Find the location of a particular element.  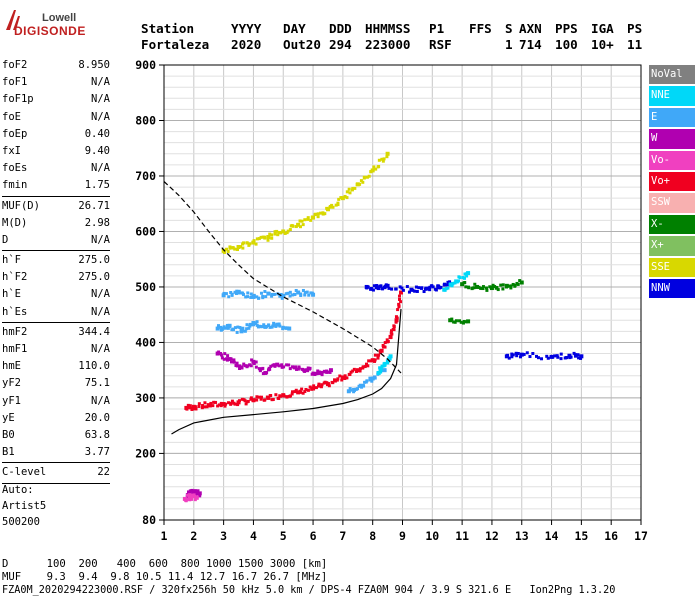

x-tick-label: 14 is located at coordinates (552, 536).